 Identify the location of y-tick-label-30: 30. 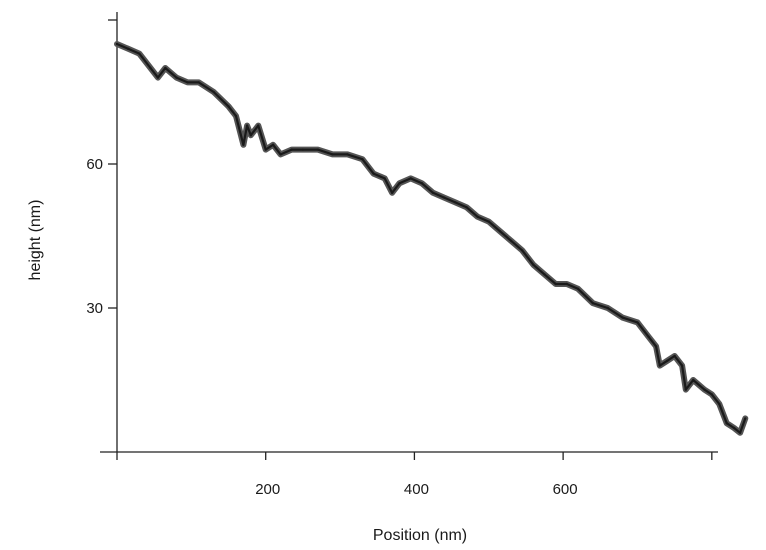
(94, 308).